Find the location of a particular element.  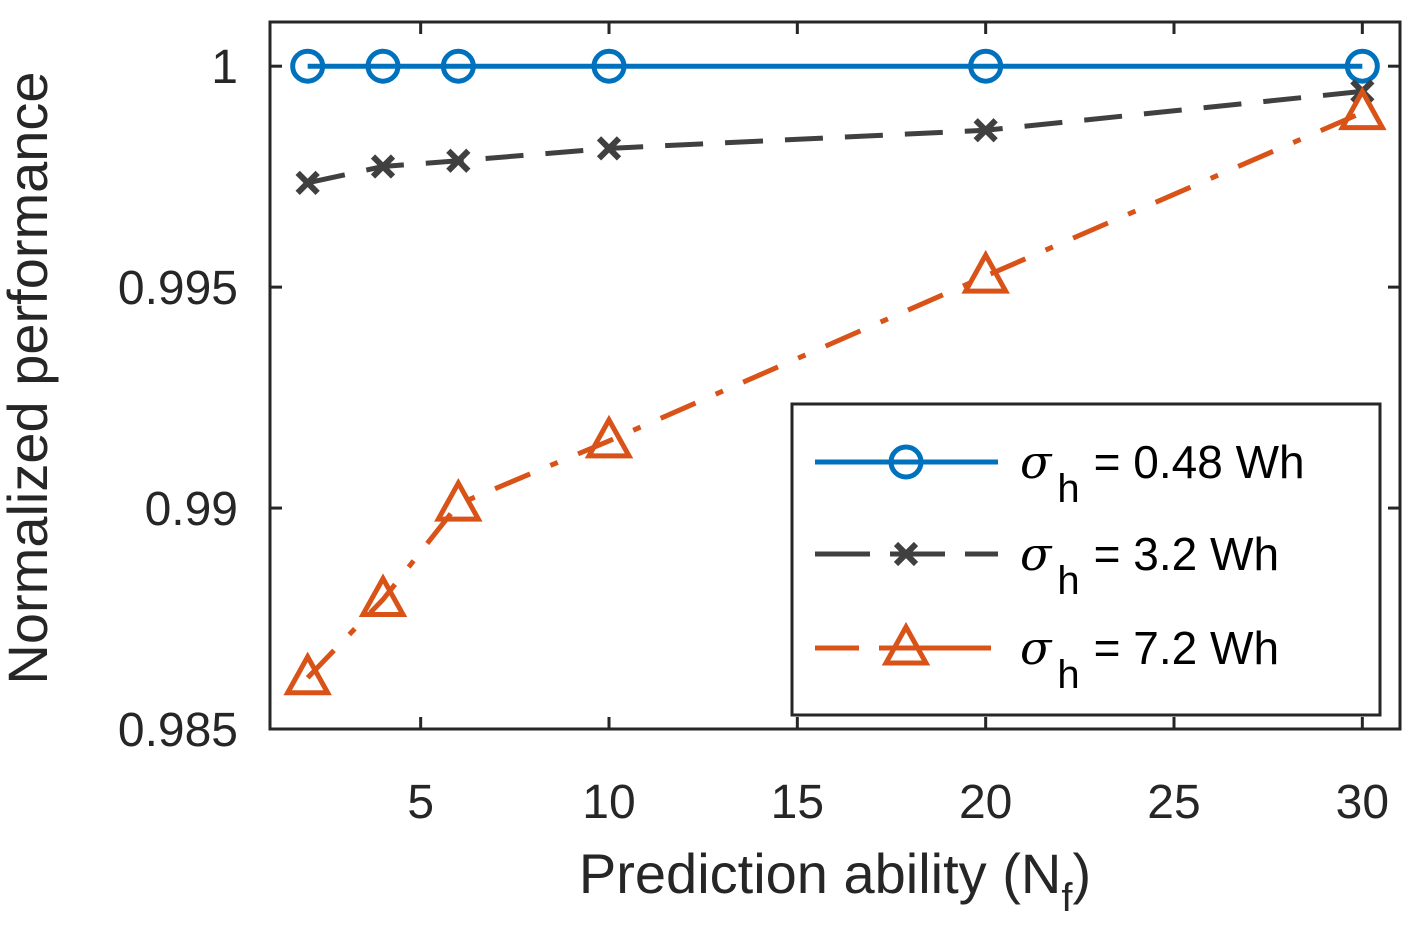

legend-value: = 7.2 Wh is located at coordinates (1186, 648).